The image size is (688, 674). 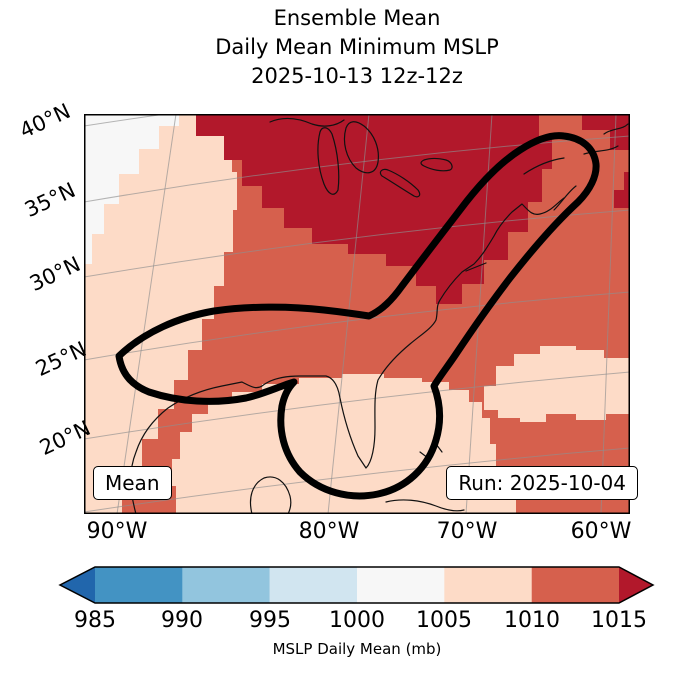 What do you see at coordinates (357, 405) in the screenshot?
I see `gridline-lat-20n` at bounding box center [357, 405].